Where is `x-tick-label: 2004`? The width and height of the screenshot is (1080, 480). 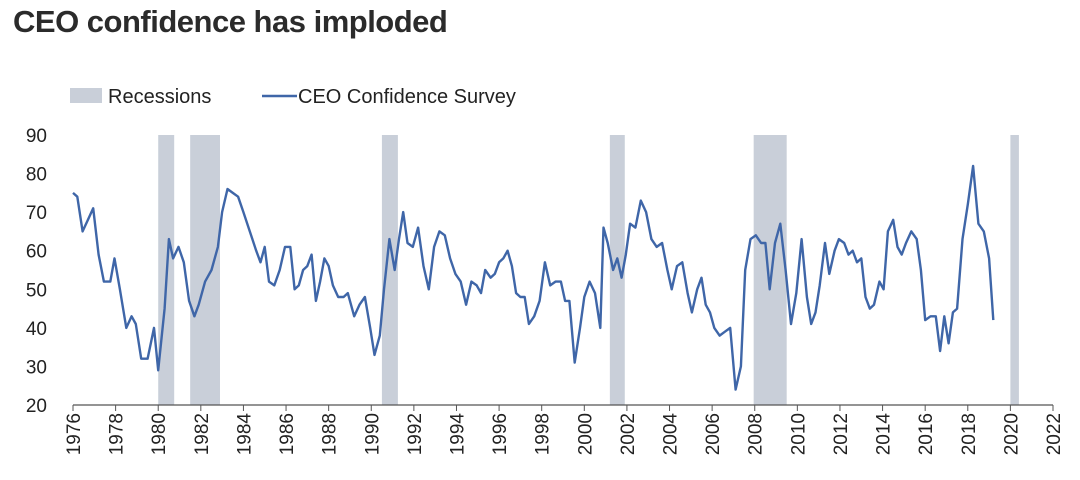 x-tick-label: 2004 is located at coordinates (671, 434).